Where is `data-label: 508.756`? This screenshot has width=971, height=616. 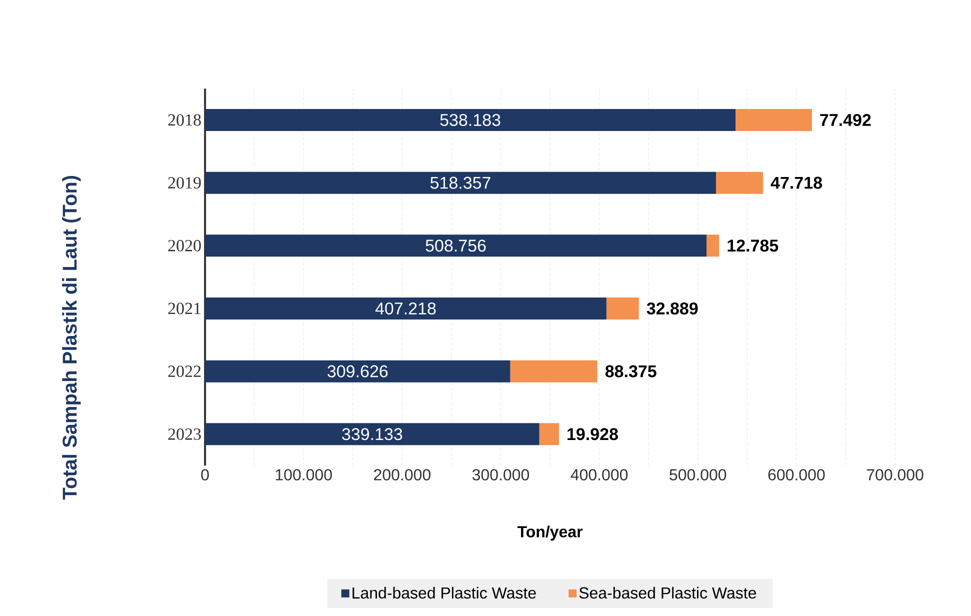 data-label: 508.756 is located at coordinates (456, 246).